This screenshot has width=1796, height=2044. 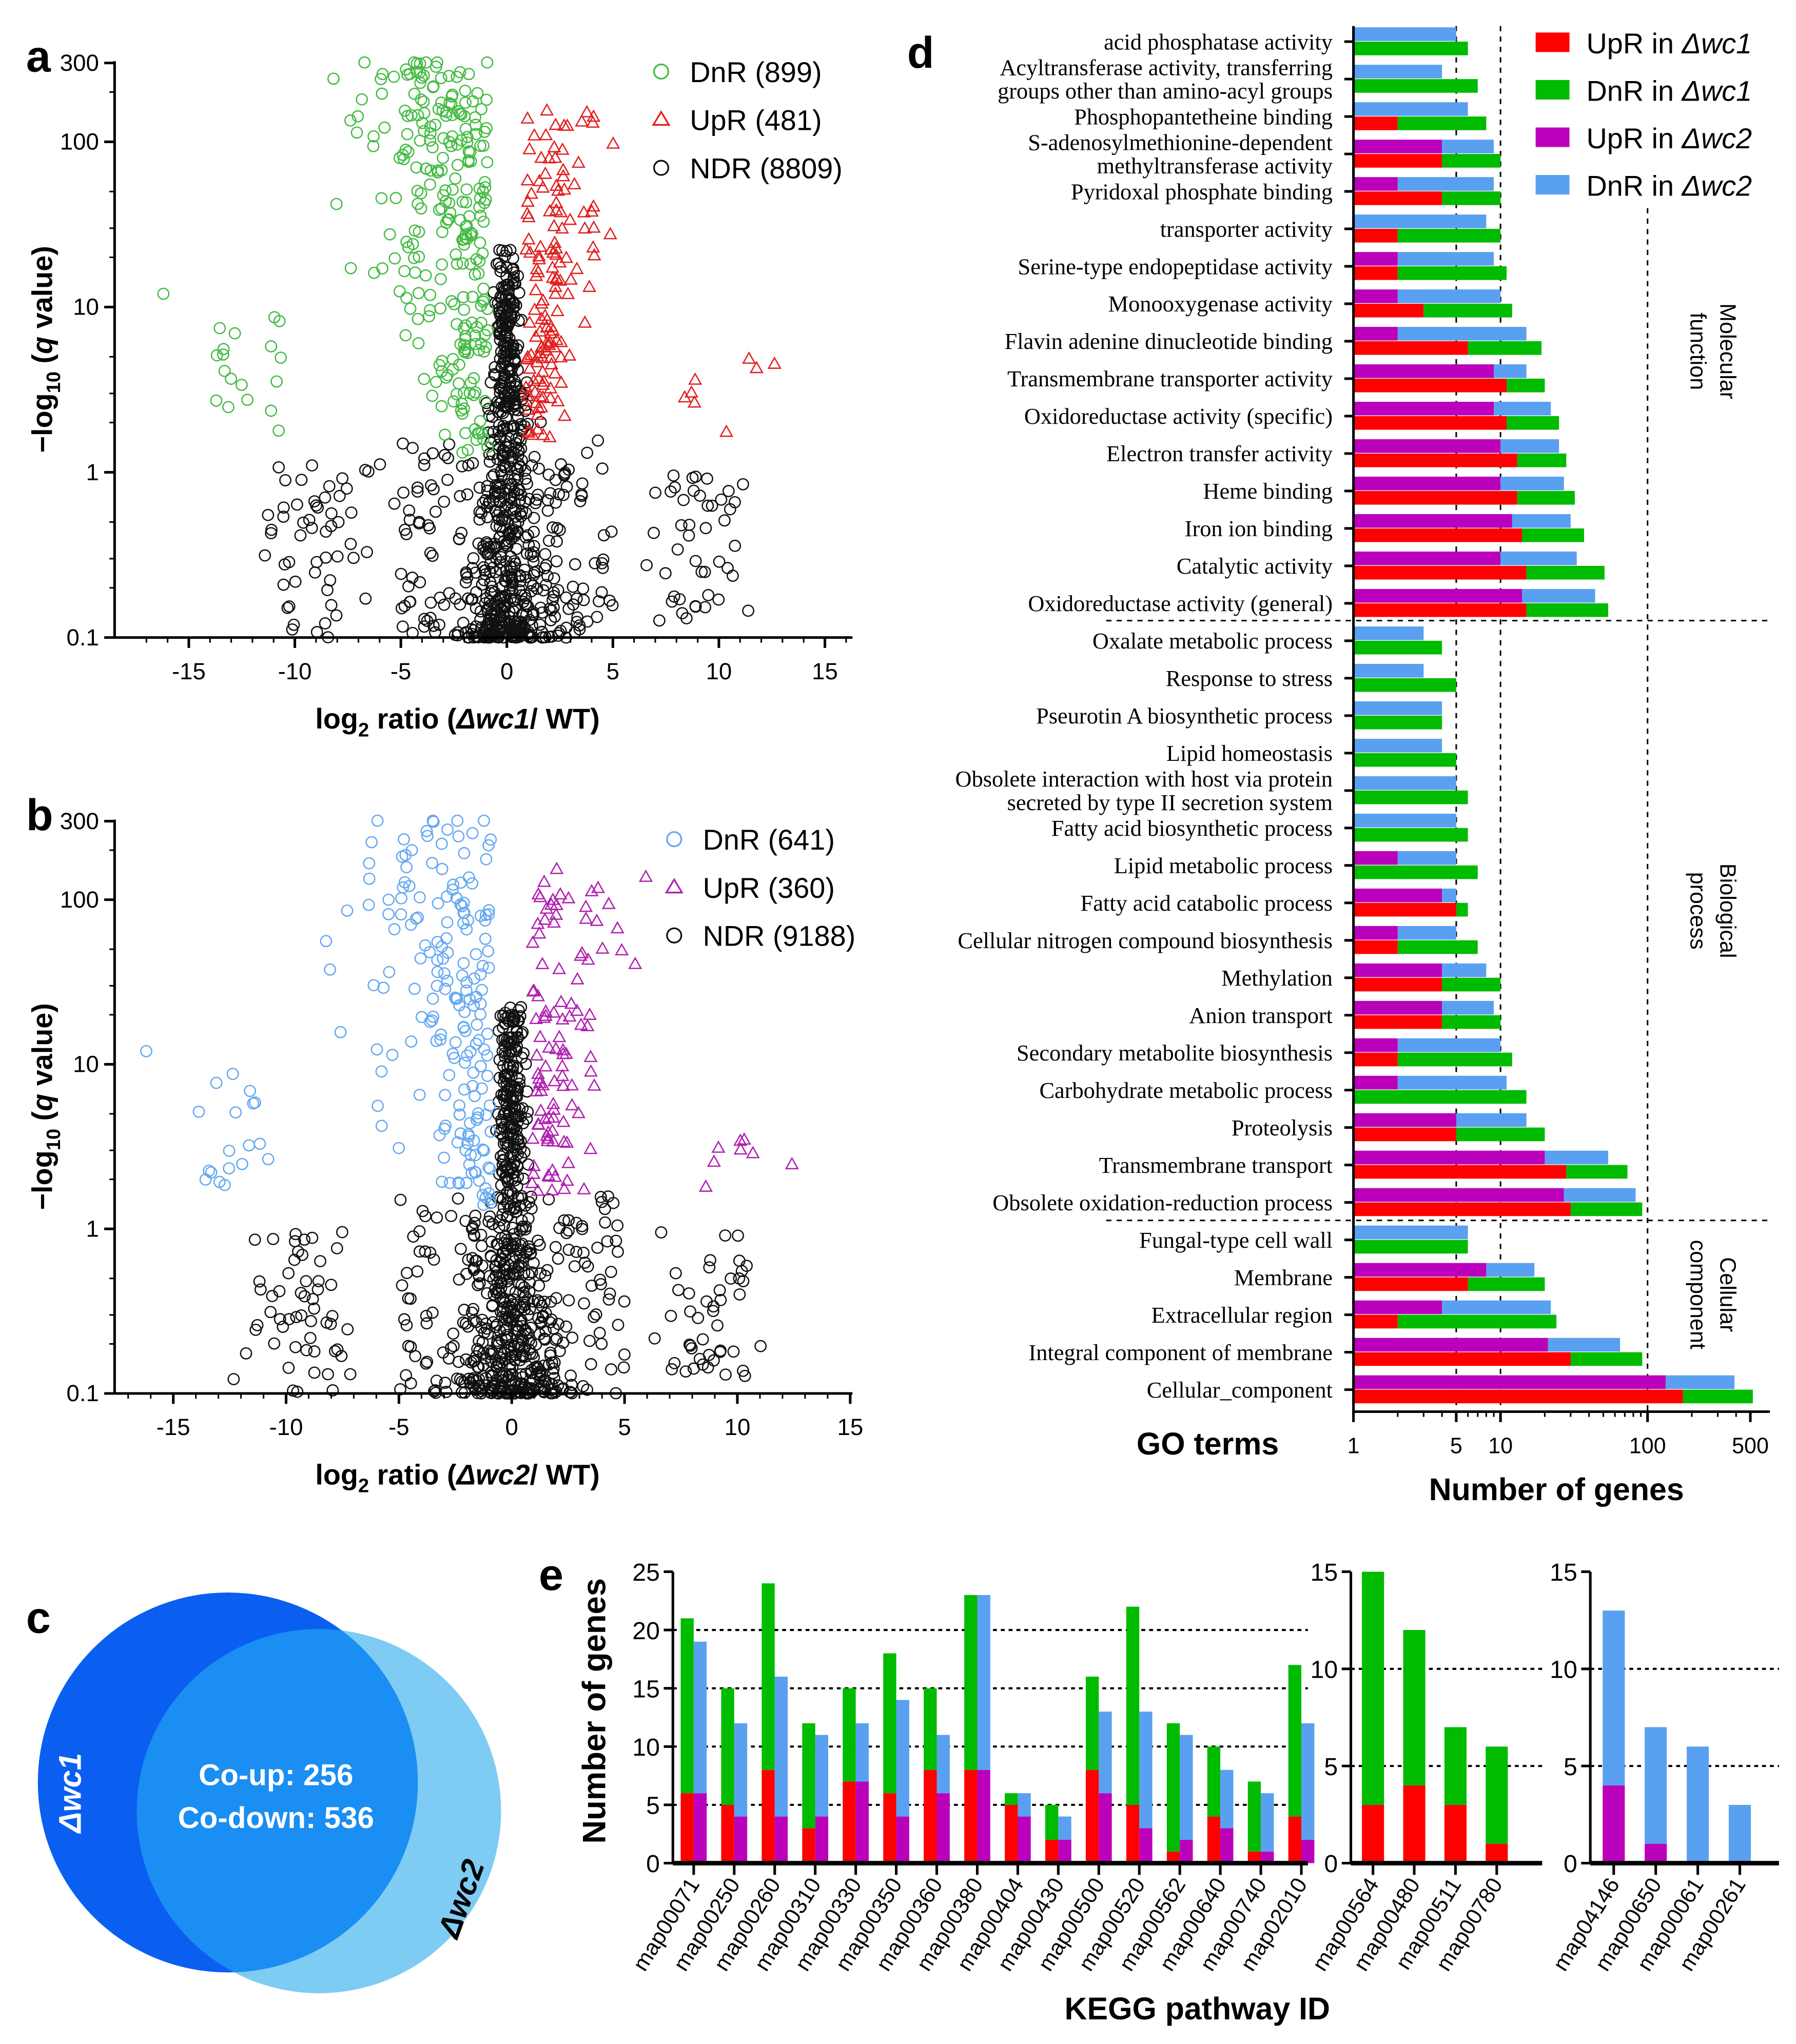 What do you see at coordinates (92, 472) in the screenshot?
I see `y-tick-label: 1` at bounding box center [92, 472].